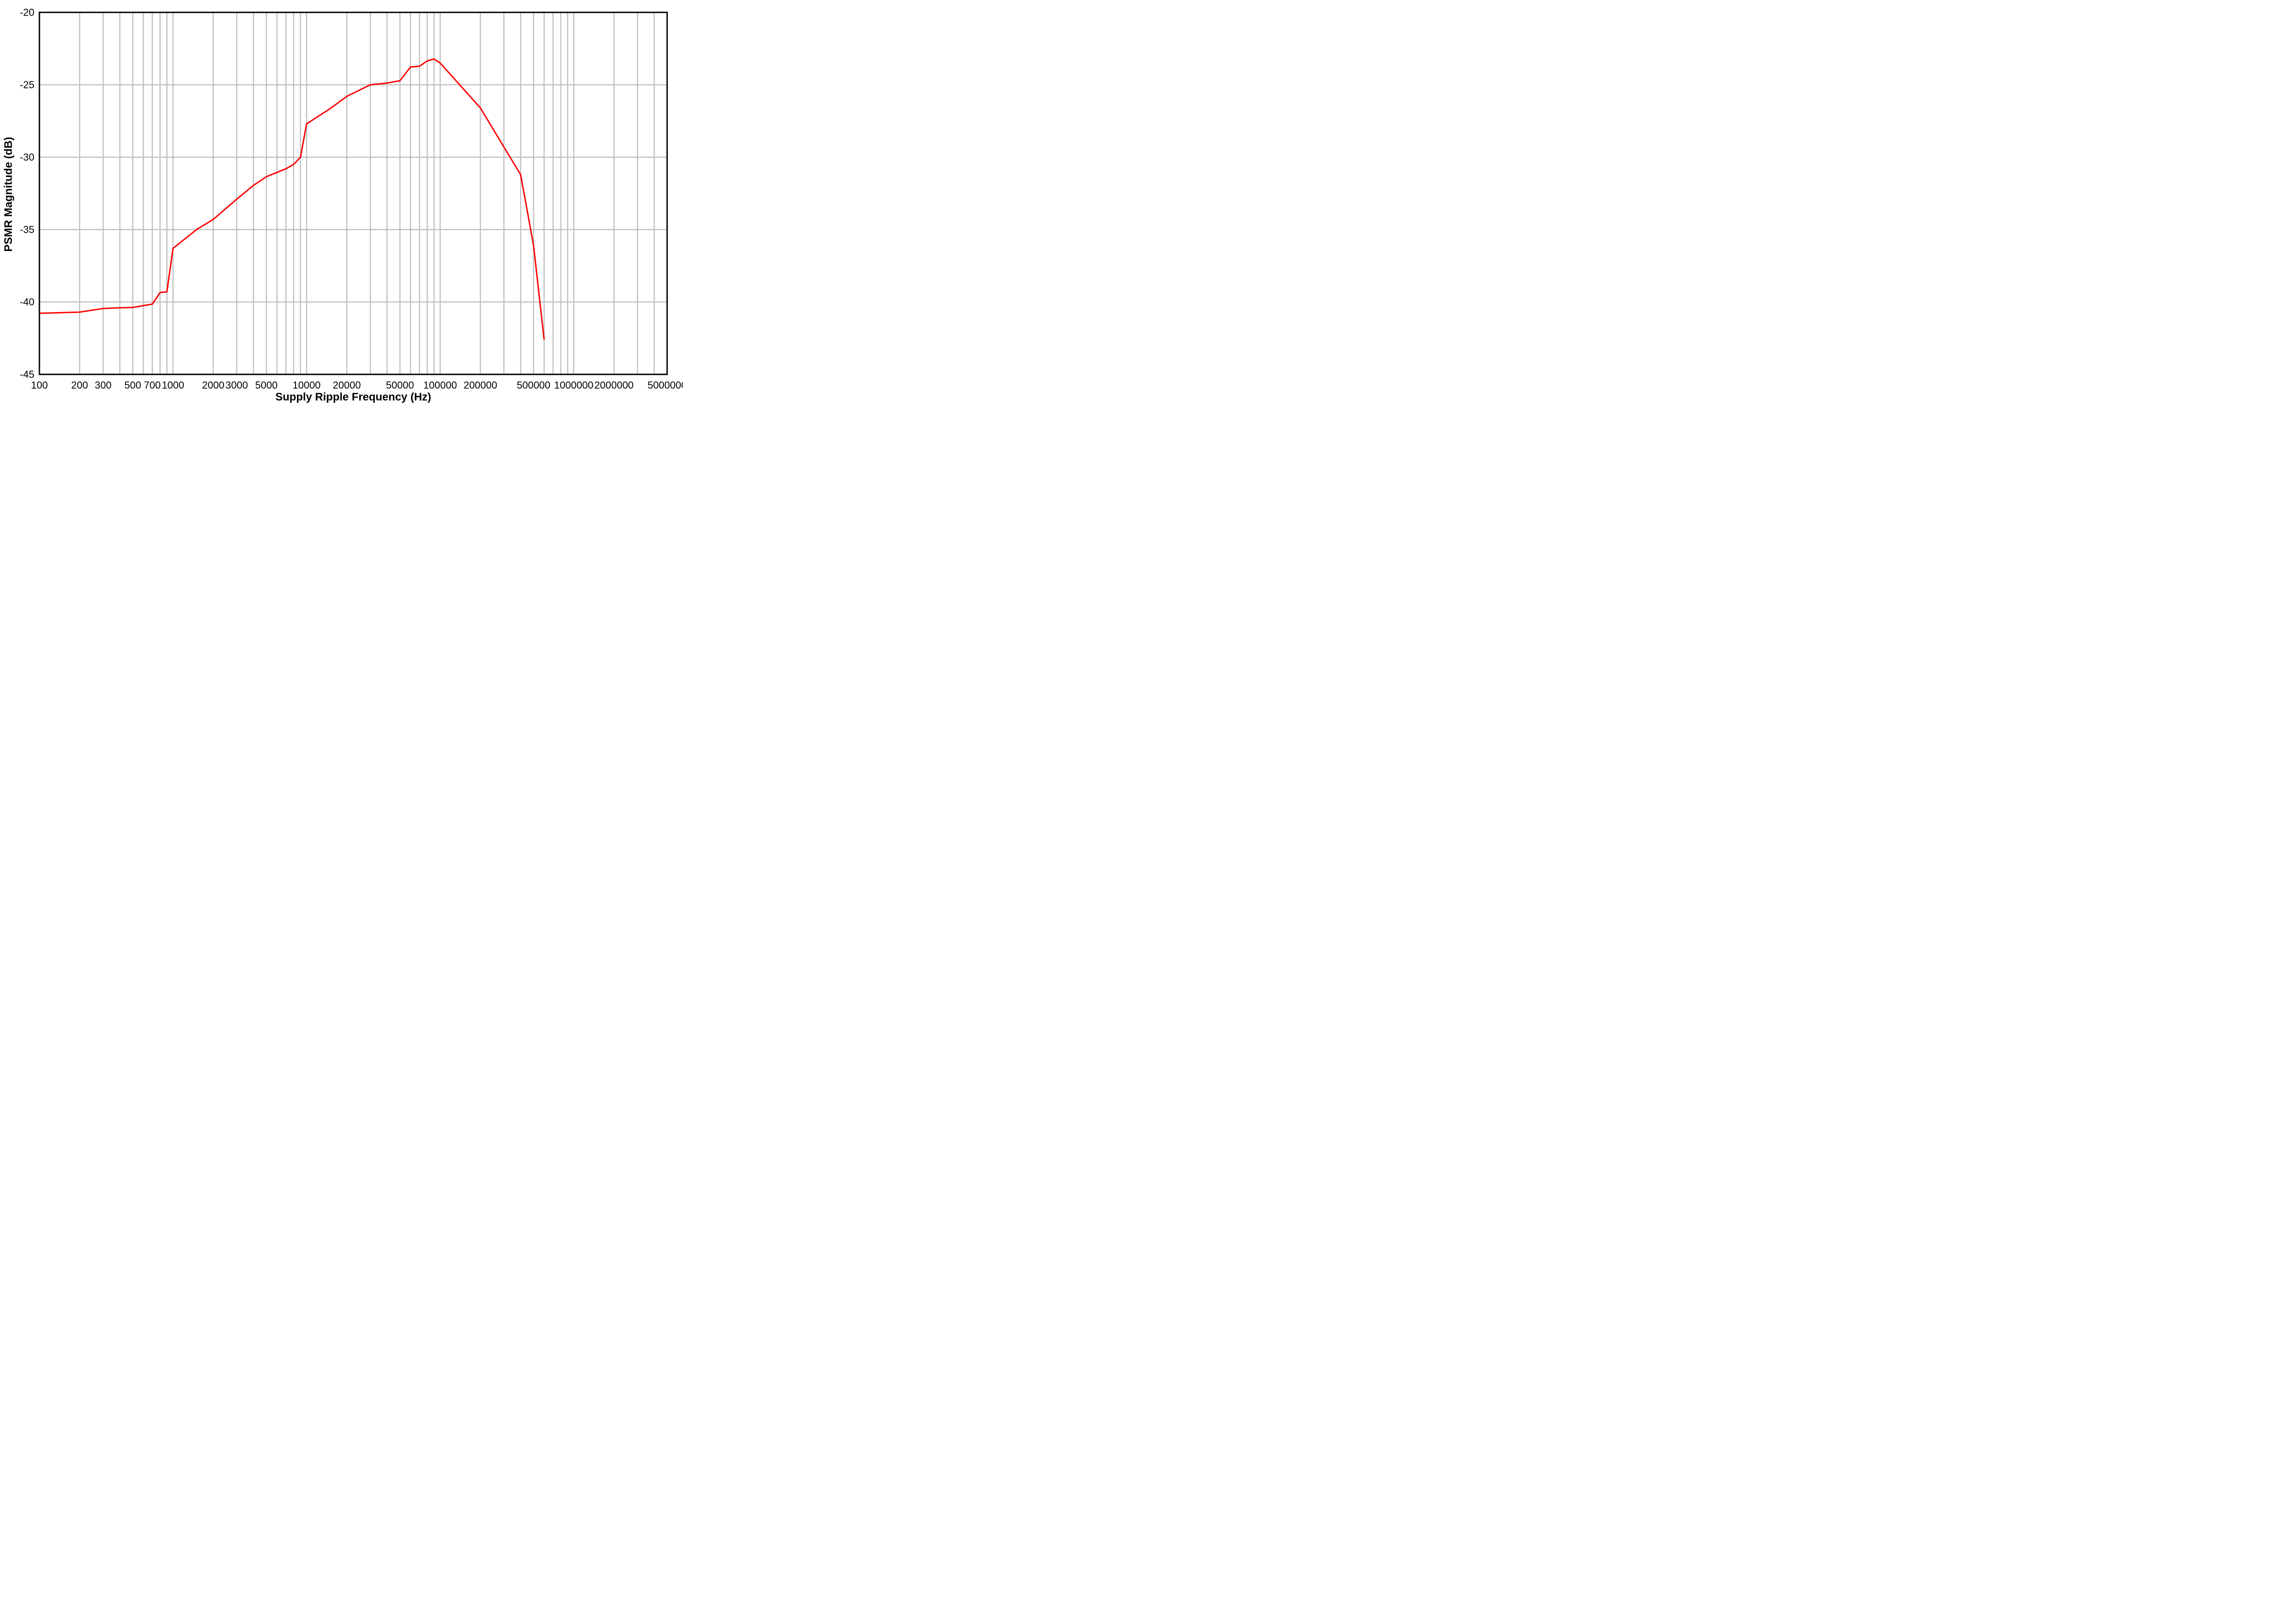 Image resolution: width=2291 pixels, height=1624 pixels. What do you see at coordinates (80, 385) in the screenshot?
I see `x-tick-label: 200` at bounding box center [80, 385].